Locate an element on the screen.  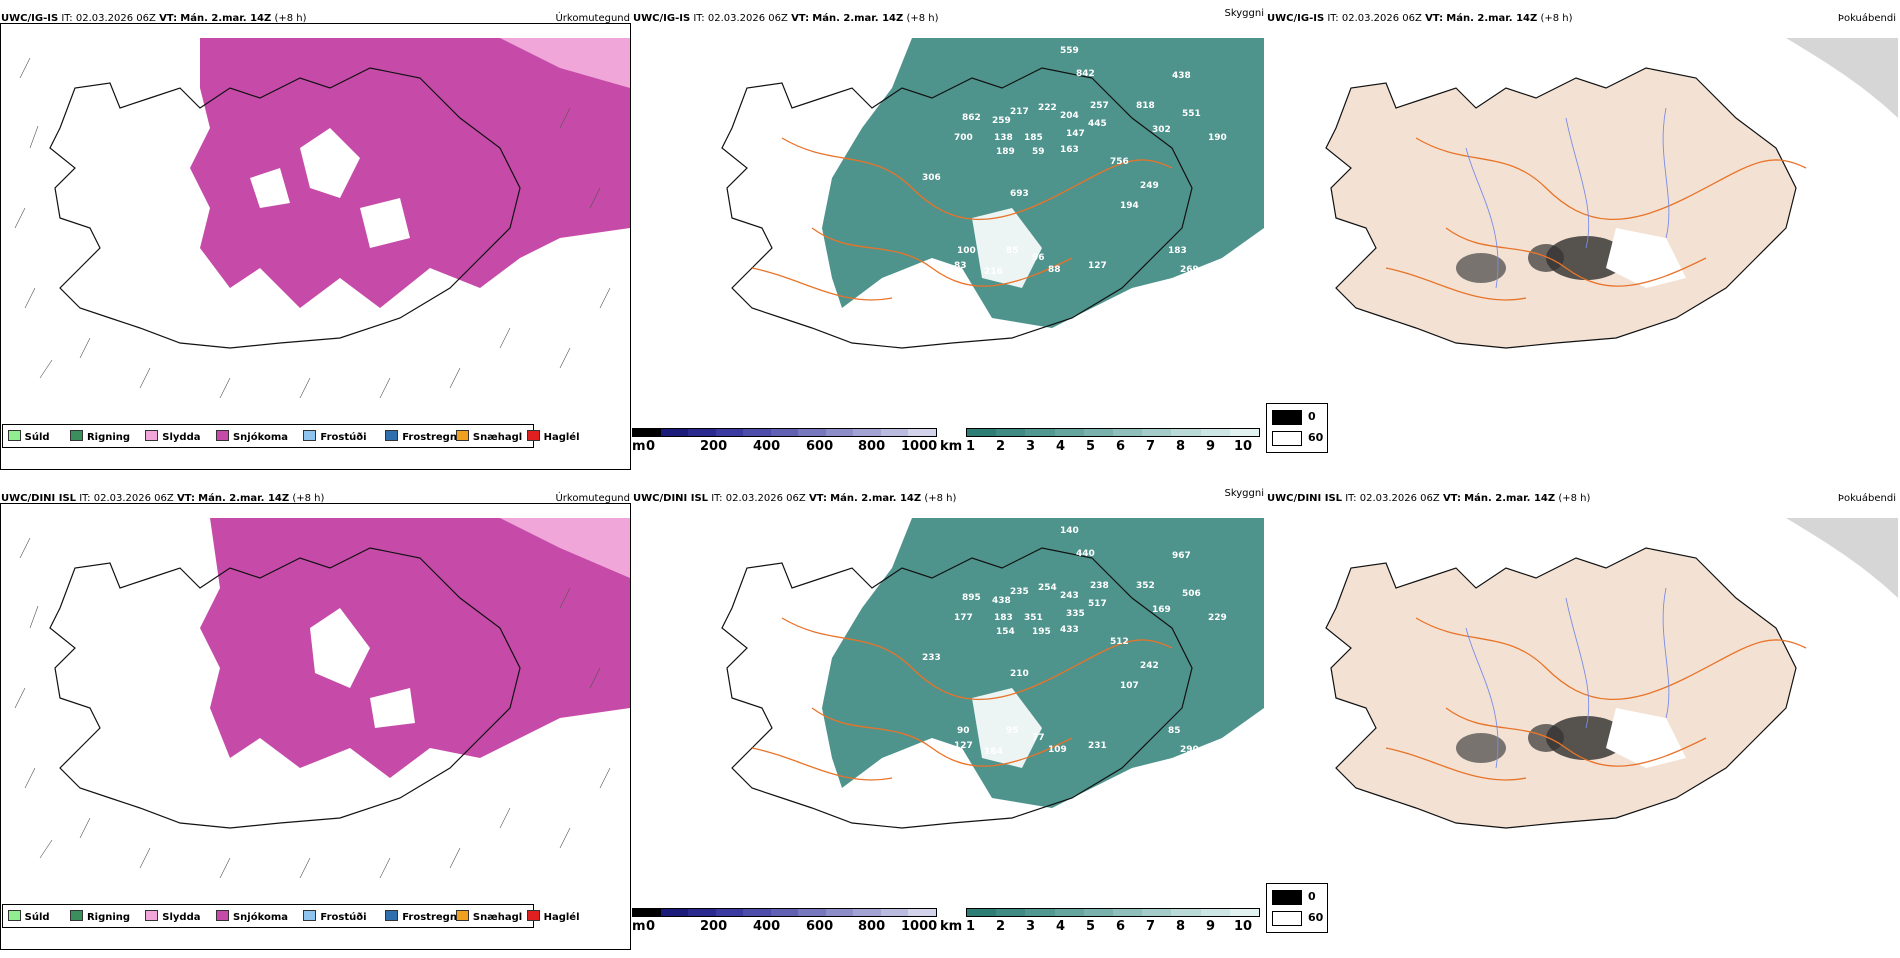
fog-map is located at coordinates (1611, 193).